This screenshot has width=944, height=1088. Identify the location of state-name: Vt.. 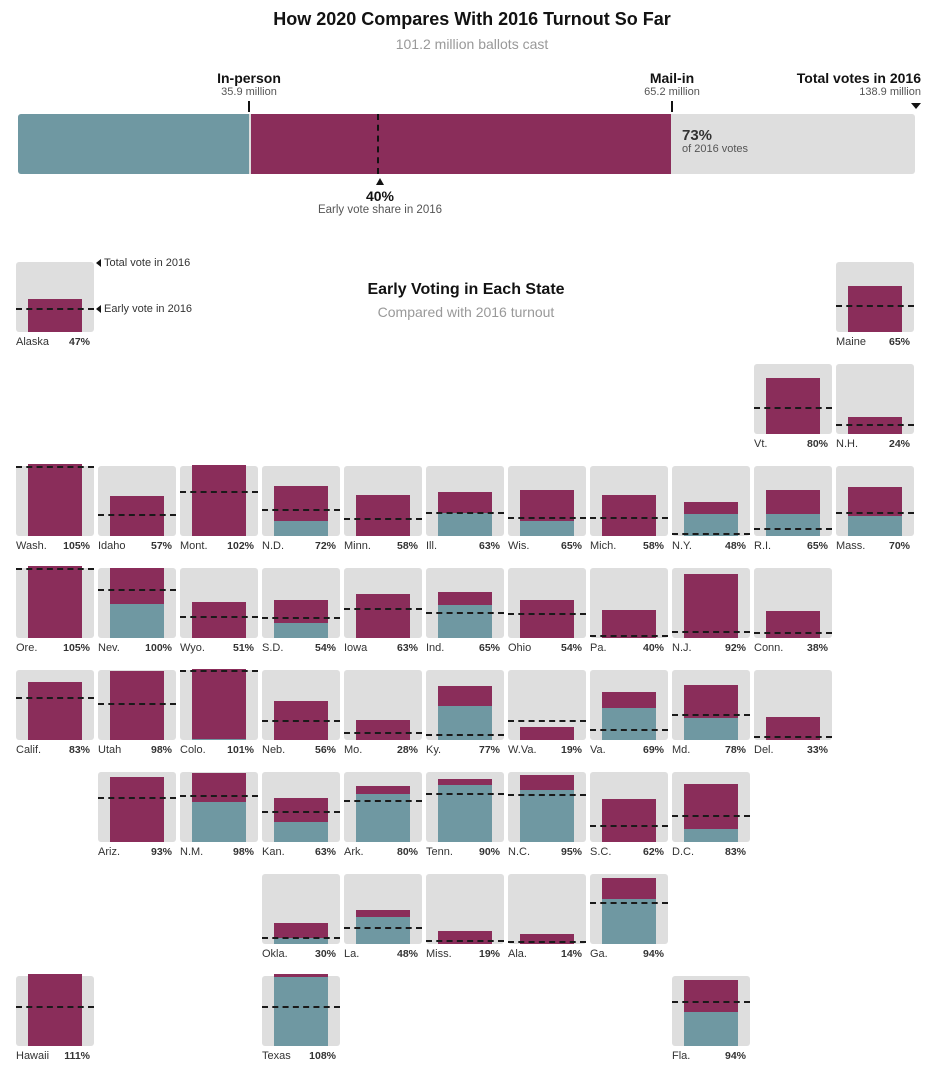
(761, 444).